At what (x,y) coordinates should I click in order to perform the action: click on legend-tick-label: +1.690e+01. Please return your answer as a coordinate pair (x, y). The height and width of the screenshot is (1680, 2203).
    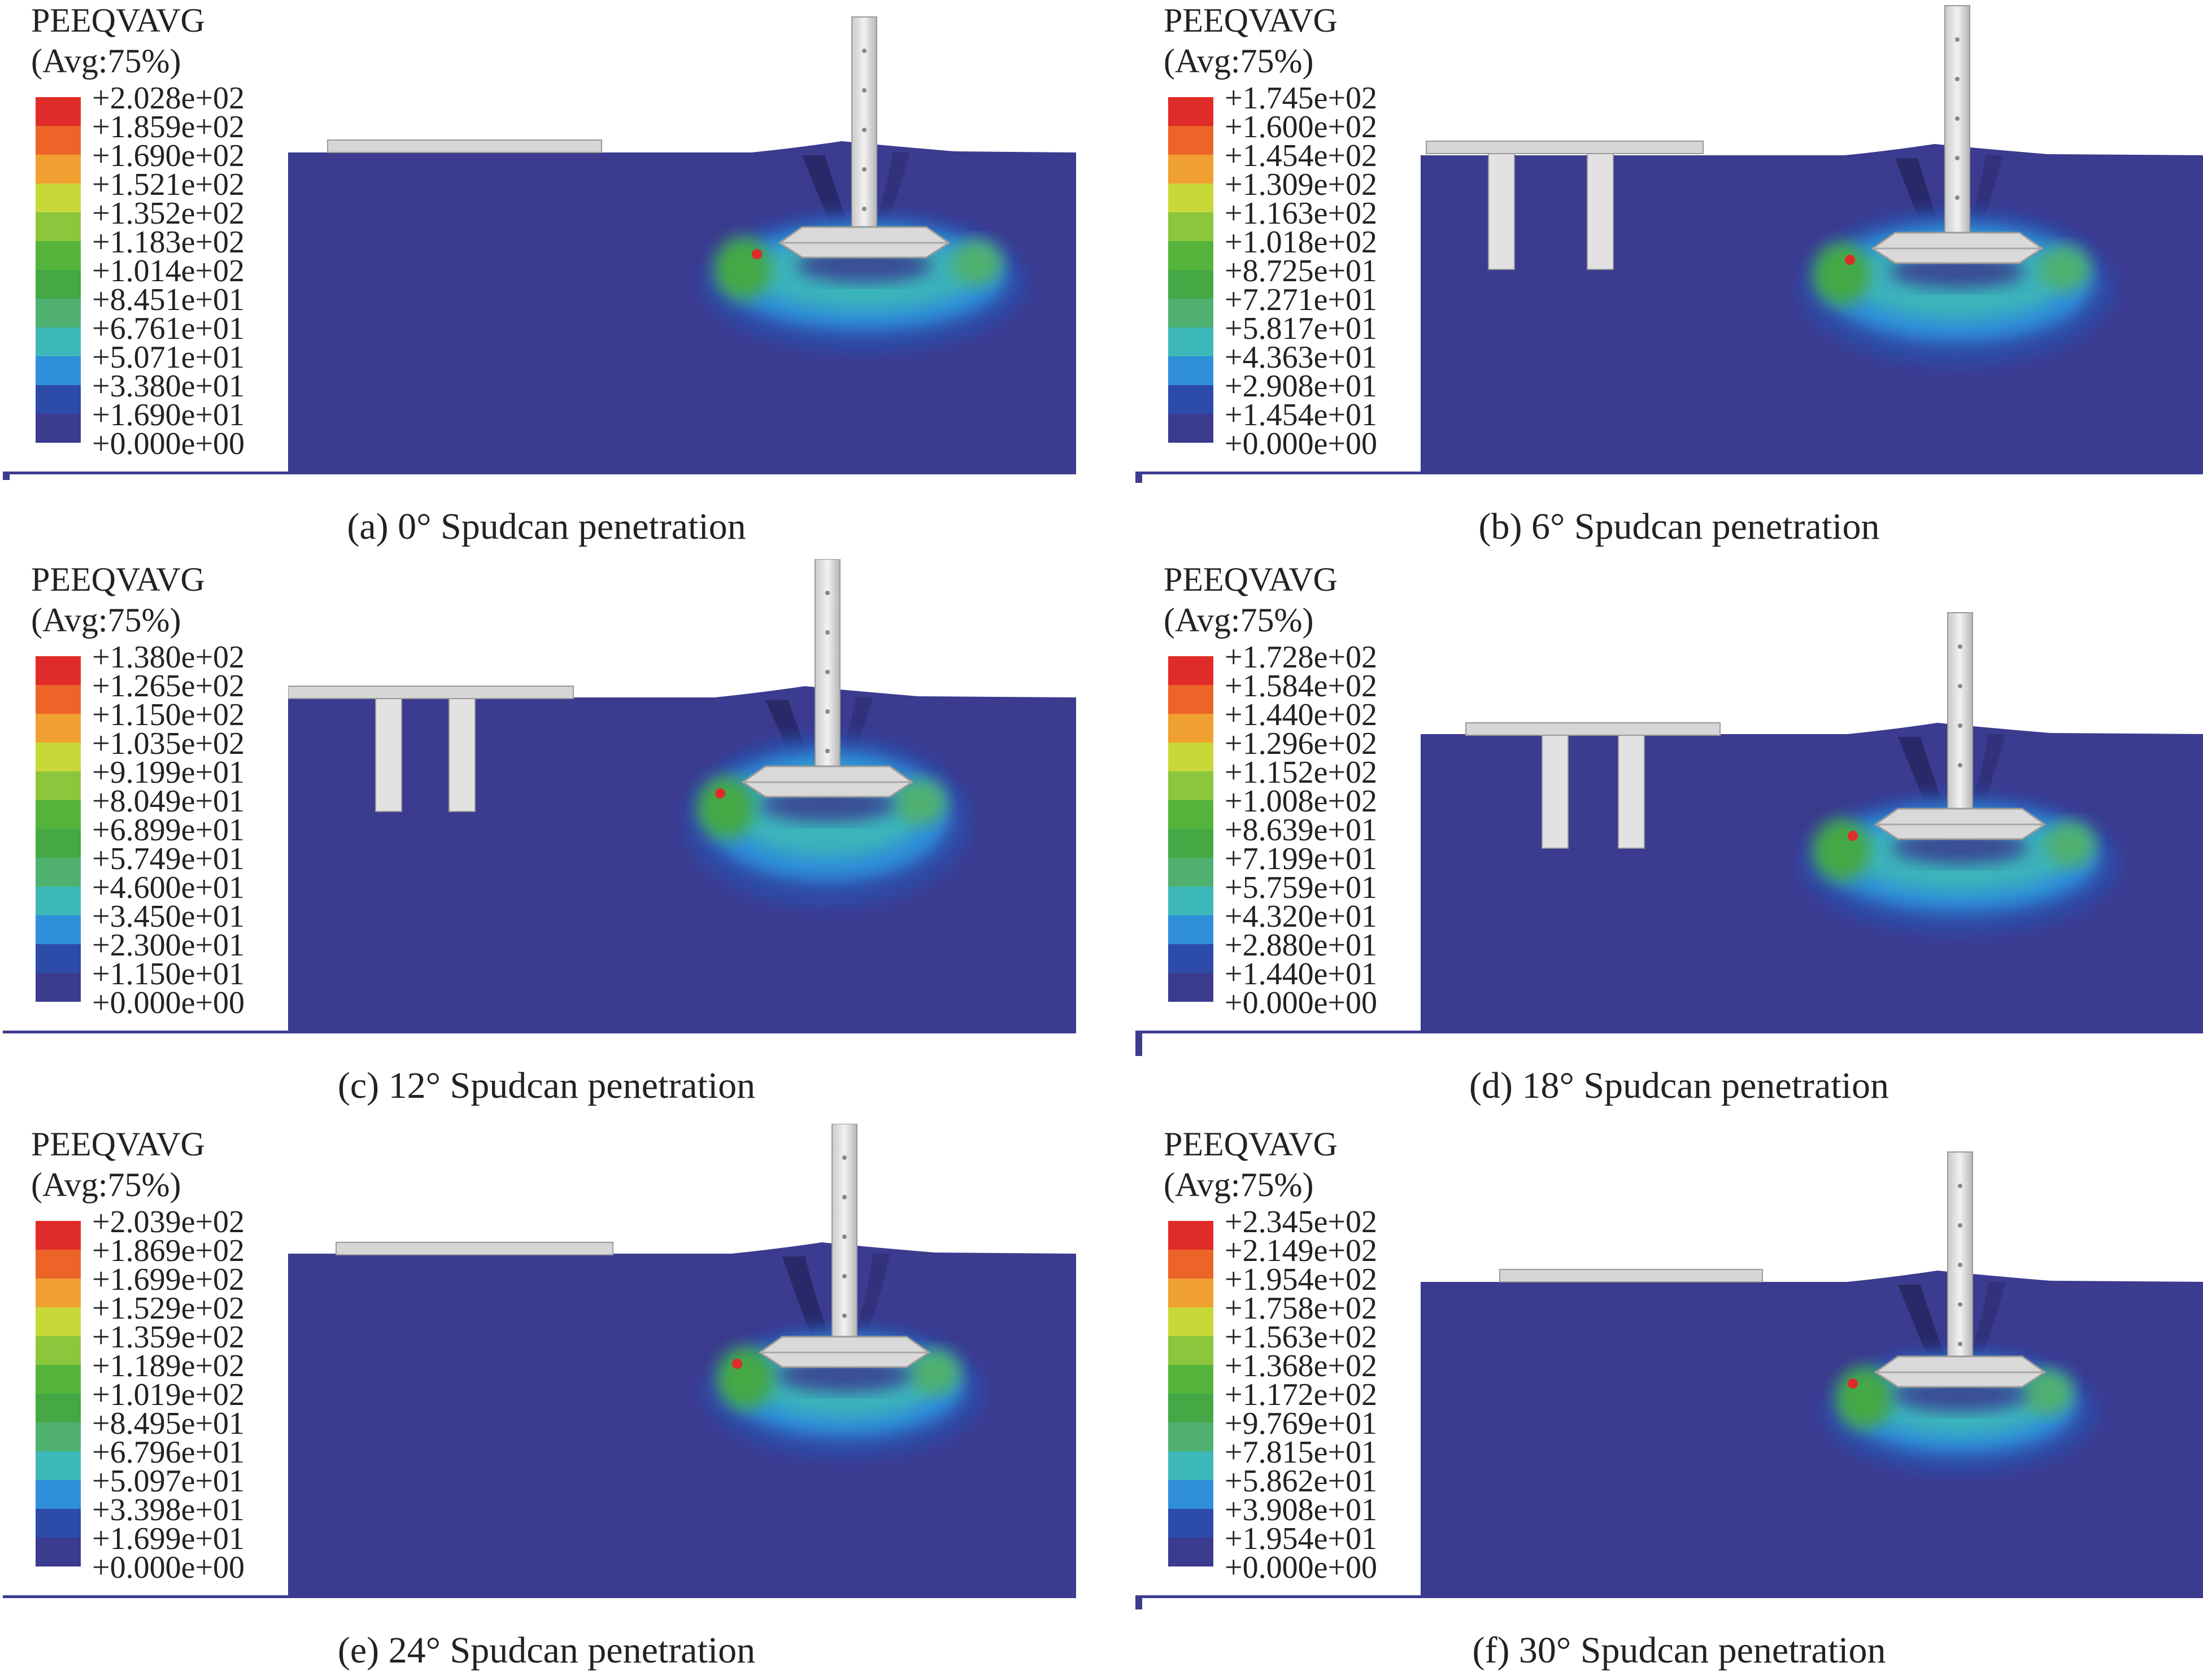
    Looking at the image, I should click on (168, 415).